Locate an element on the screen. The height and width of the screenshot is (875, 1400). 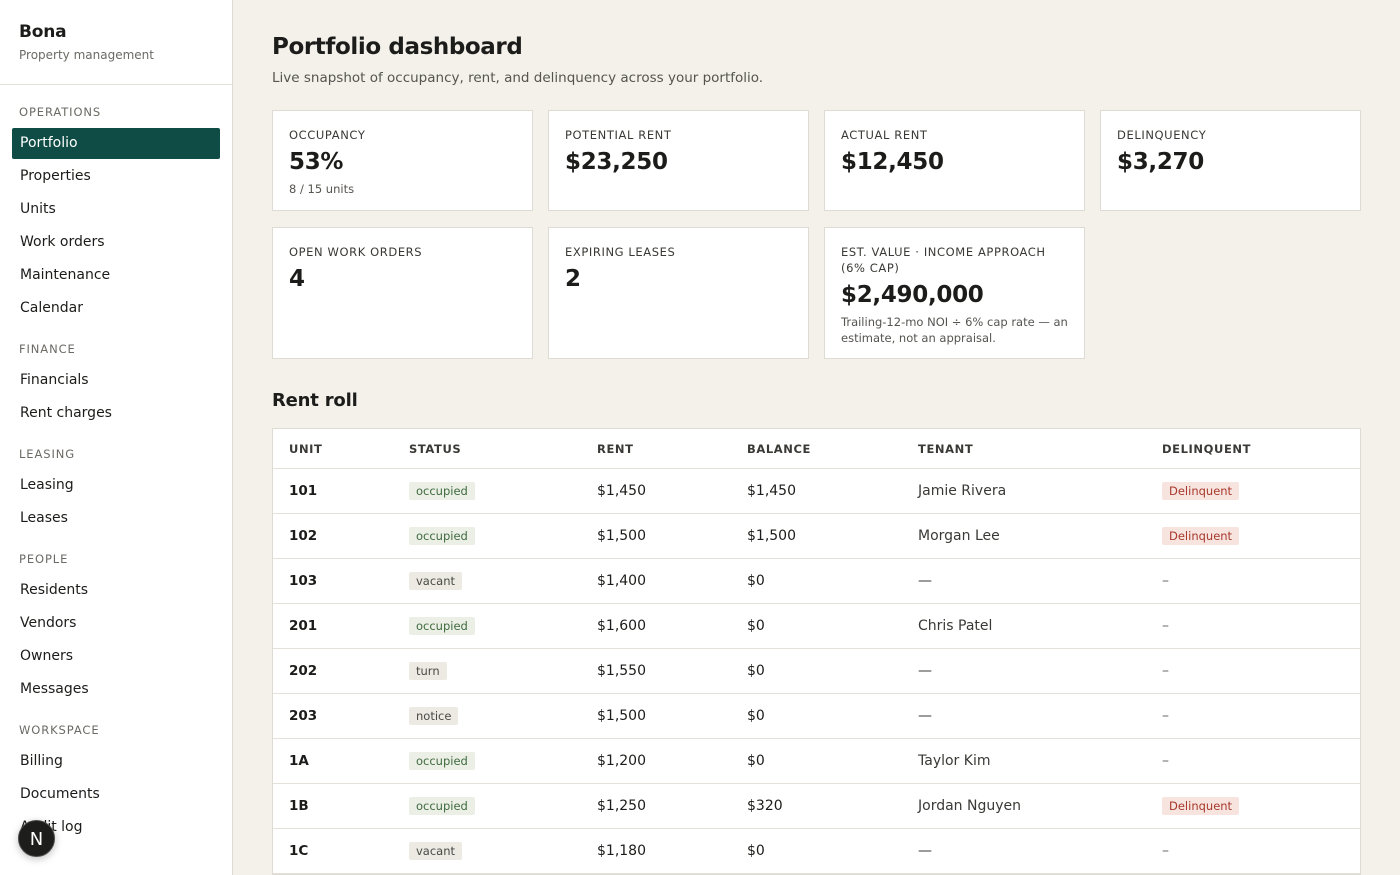
unit-cell: 1A is located at coordinates (299, 761).